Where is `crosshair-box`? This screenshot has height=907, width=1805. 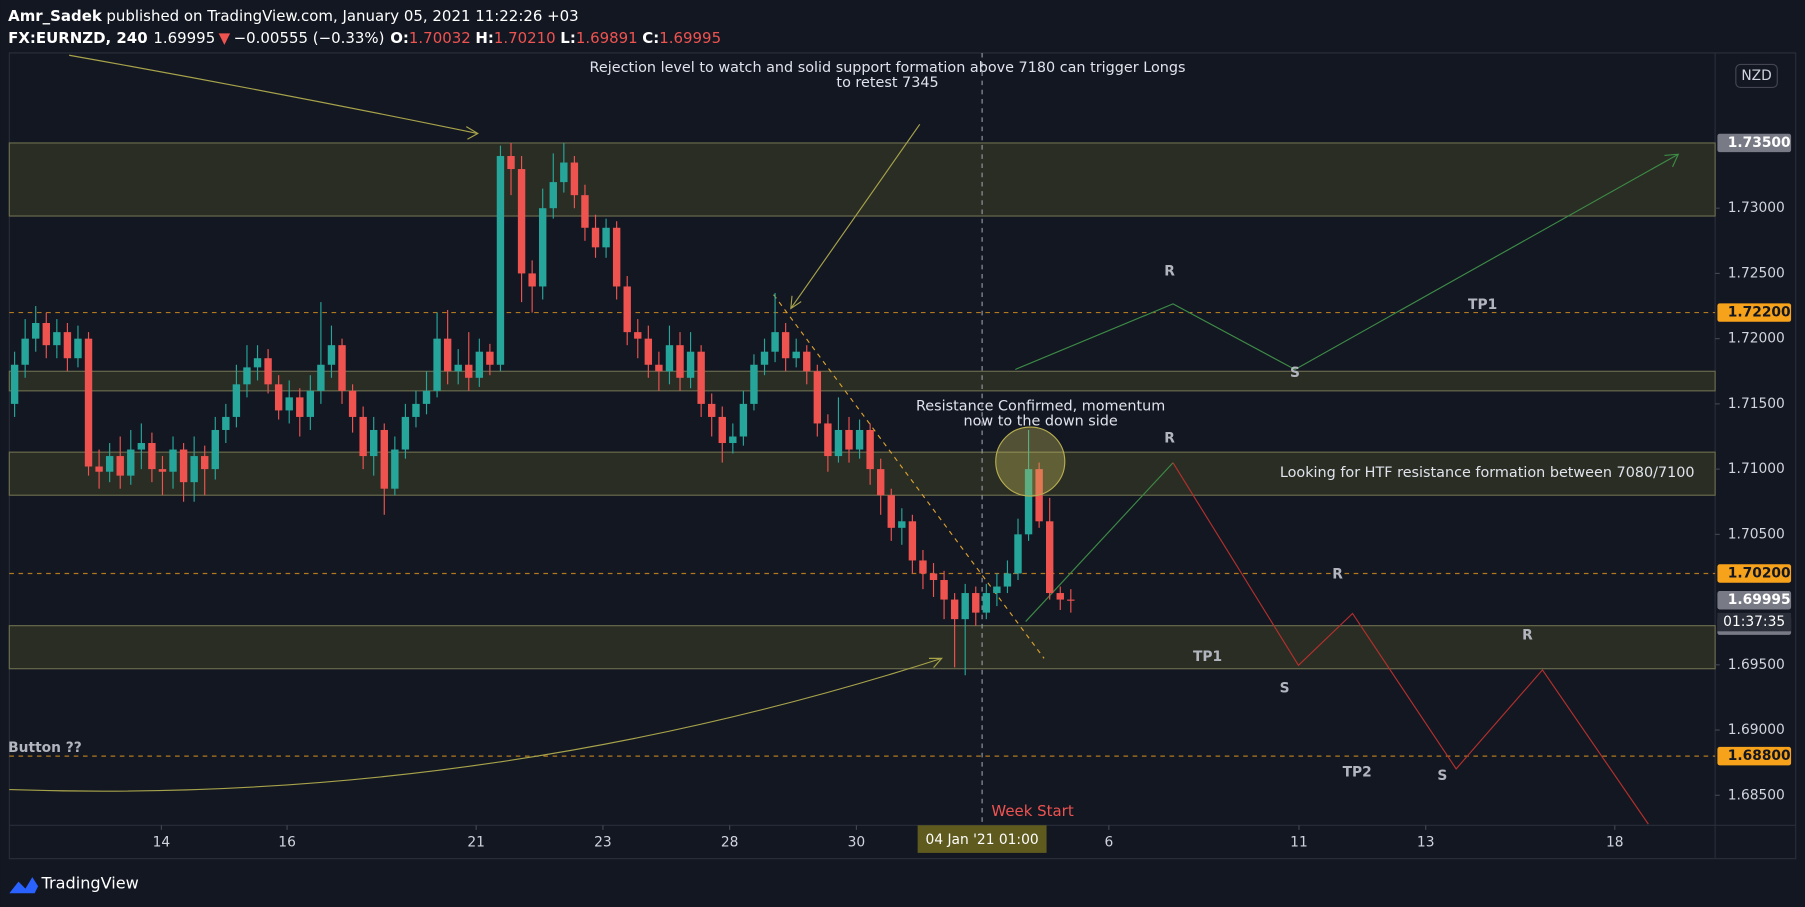 crosshair-box is located at coordinates (982, 839).